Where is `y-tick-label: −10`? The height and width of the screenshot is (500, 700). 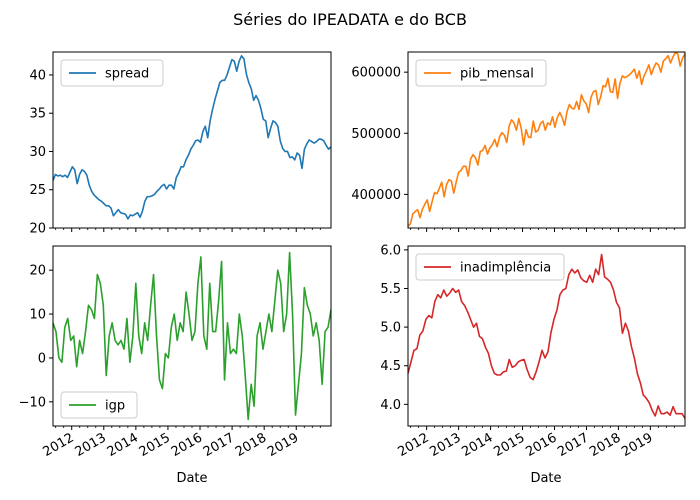
y-tick-label: −10 is located at coordinates (32, 402).